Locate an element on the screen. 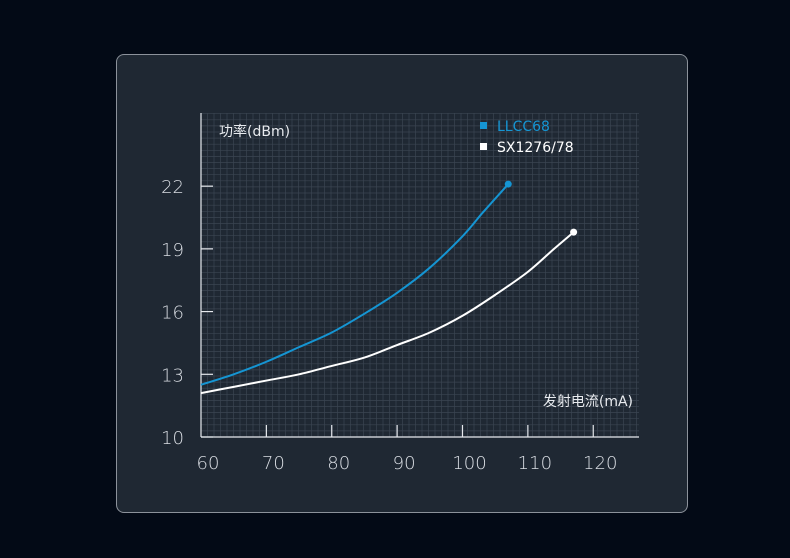 This screenshot has height=558, width=790. x-tick-label: 70 is located at coordinates (273, 463).